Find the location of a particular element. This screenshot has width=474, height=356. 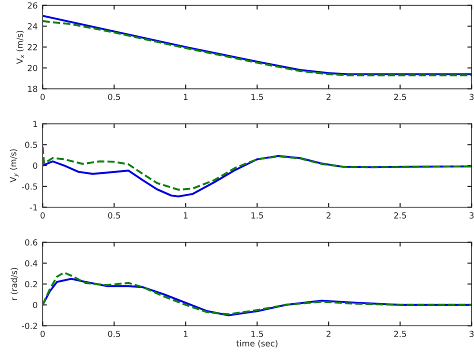

y-tick-label: -0.5 is located at coordinates (30, 186).